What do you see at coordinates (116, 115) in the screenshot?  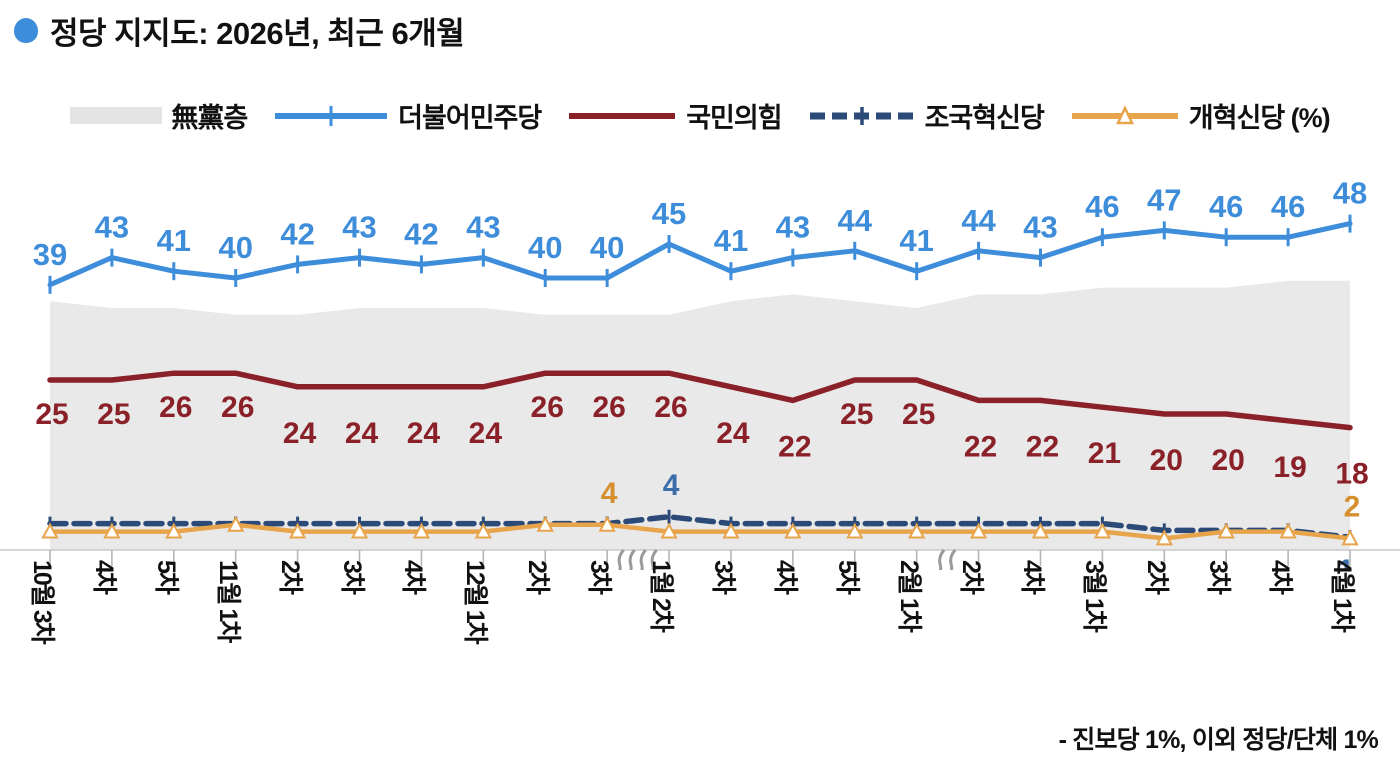 I see `legend-swatch-area-icon` at bounding box center [116, 115].